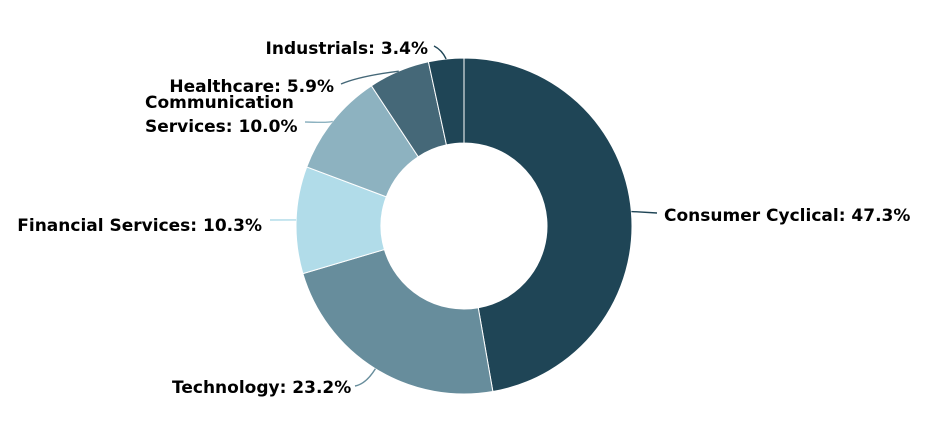  I want to click on label-industrials: Industrials: 3.4%, so click(347, 49).